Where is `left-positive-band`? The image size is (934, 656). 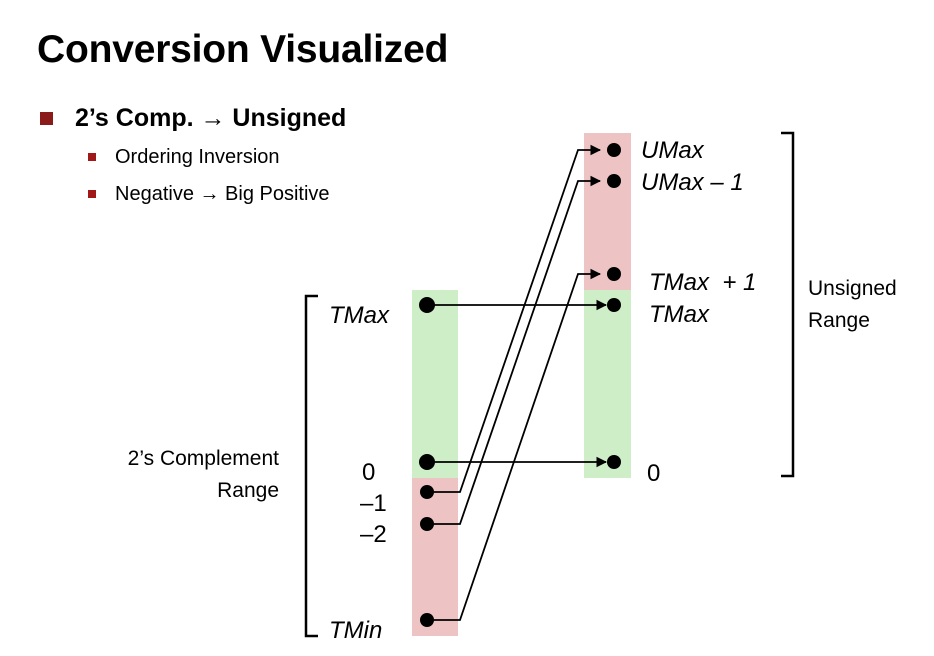 left-positive-band is located at coordinates (435, 384).